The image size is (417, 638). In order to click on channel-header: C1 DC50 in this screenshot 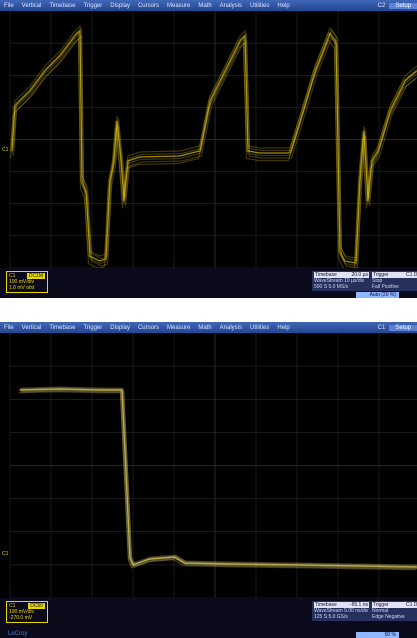, I will do `click(27, 606)`.